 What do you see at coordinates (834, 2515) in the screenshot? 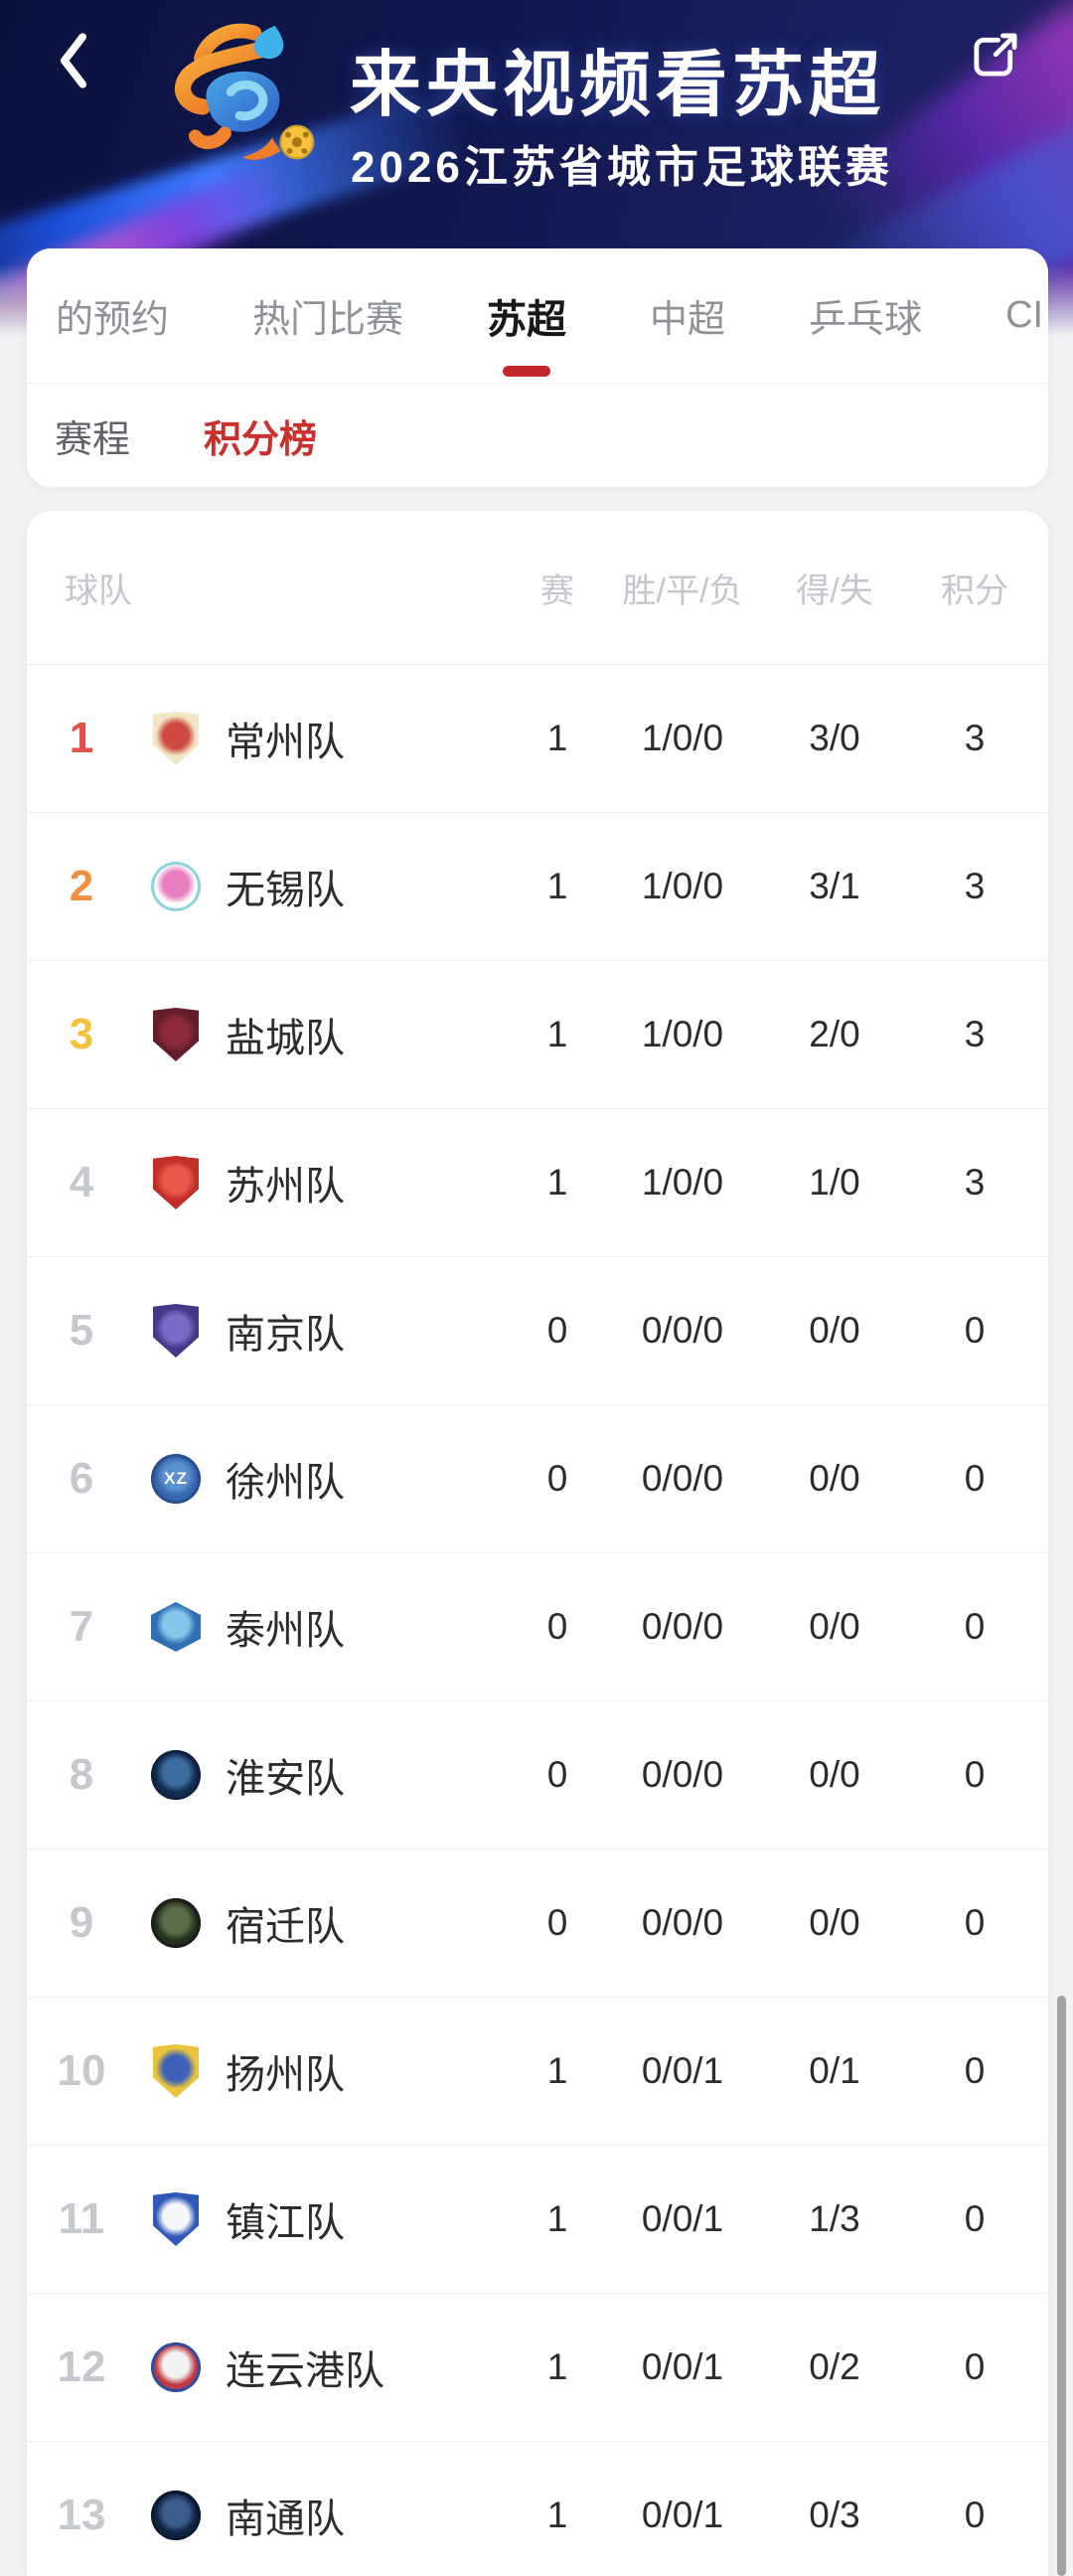
I see `goals-value: 0/3` at bounding box center [834, 2515].